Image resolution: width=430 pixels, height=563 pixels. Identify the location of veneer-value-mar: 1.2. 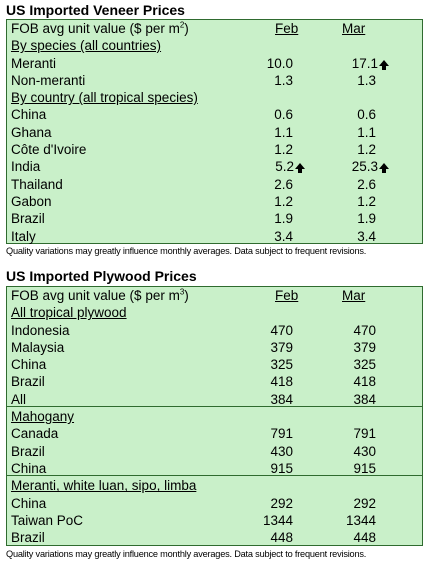
(366, 149).